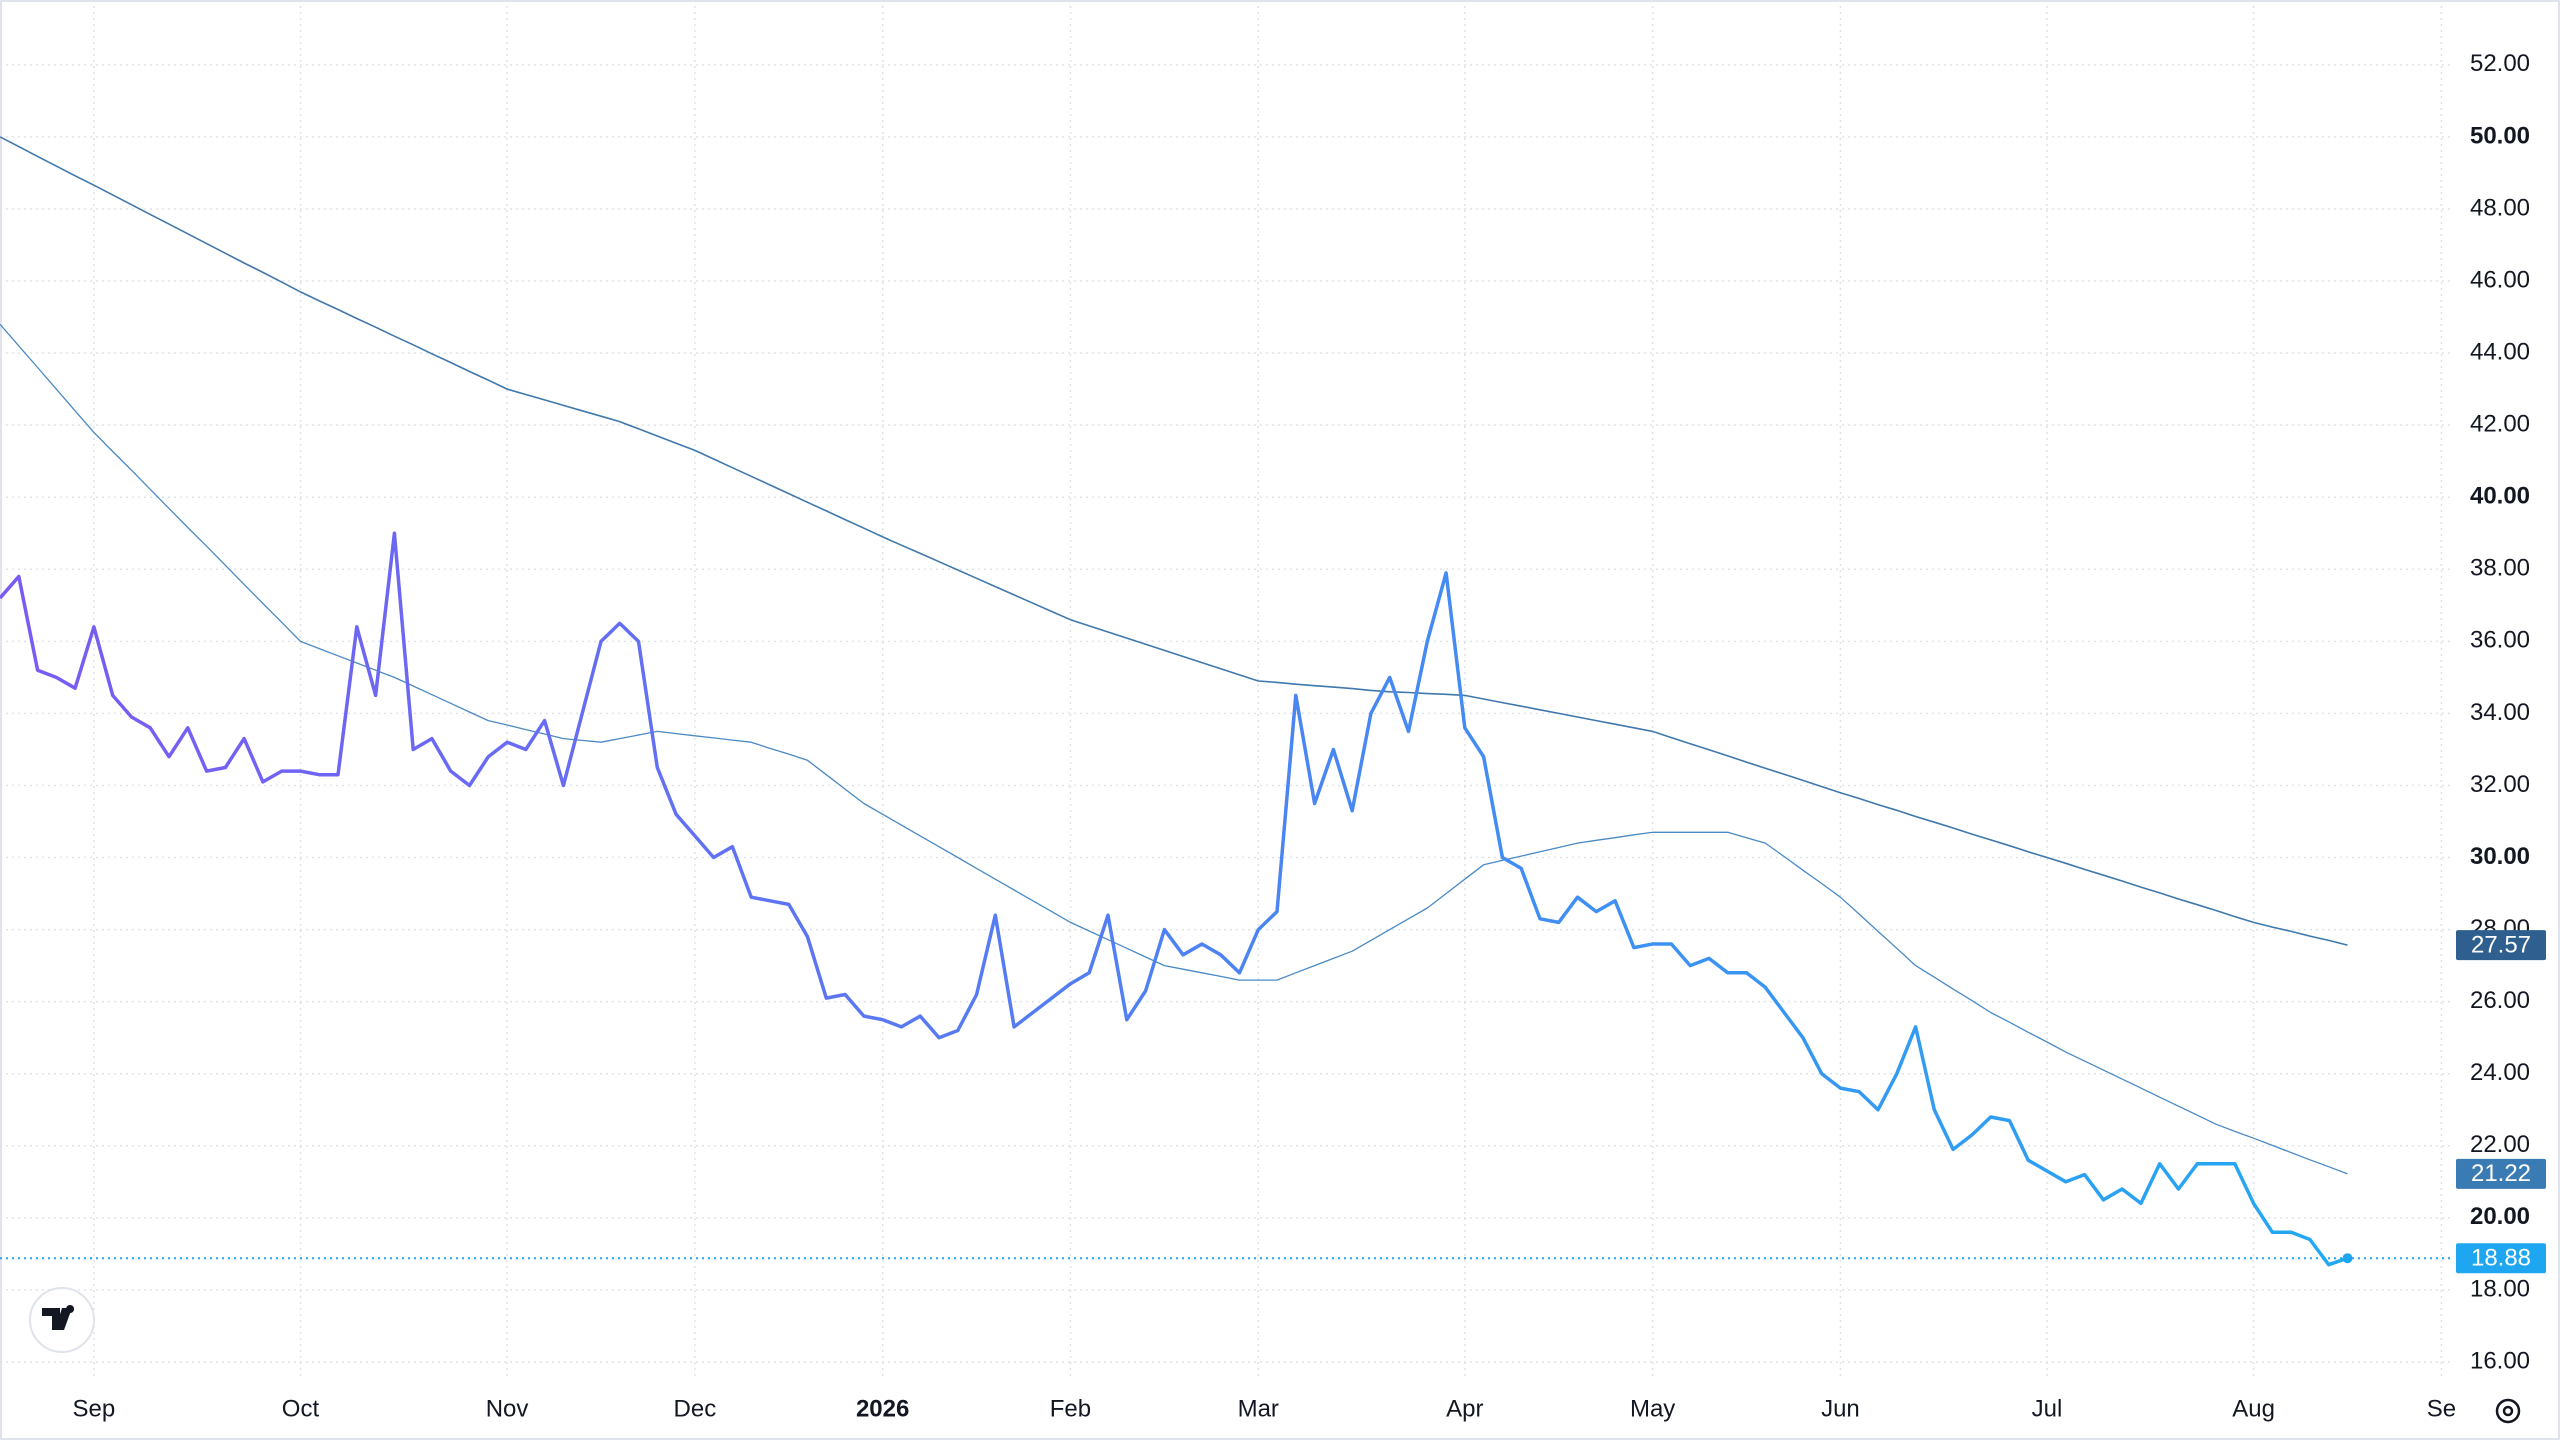  I want to click on x-tick-label: Dec, so click(695, 1408).